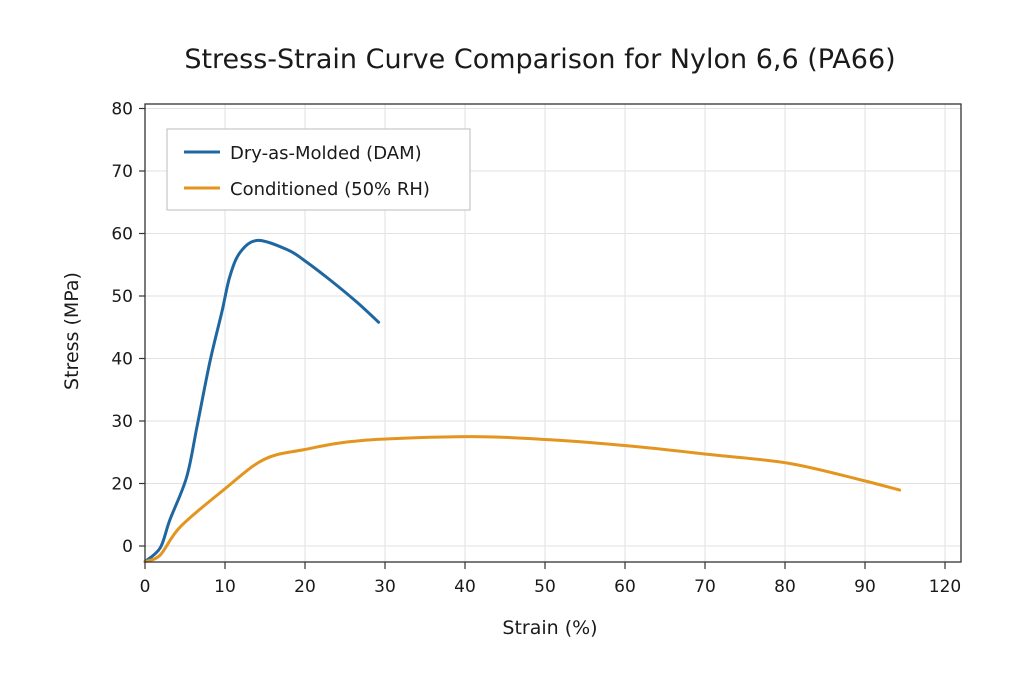  Describe the element at coordinates (72, 331) in the screenshot. I see `y-axis-label: Stress (MPa)` at that location.